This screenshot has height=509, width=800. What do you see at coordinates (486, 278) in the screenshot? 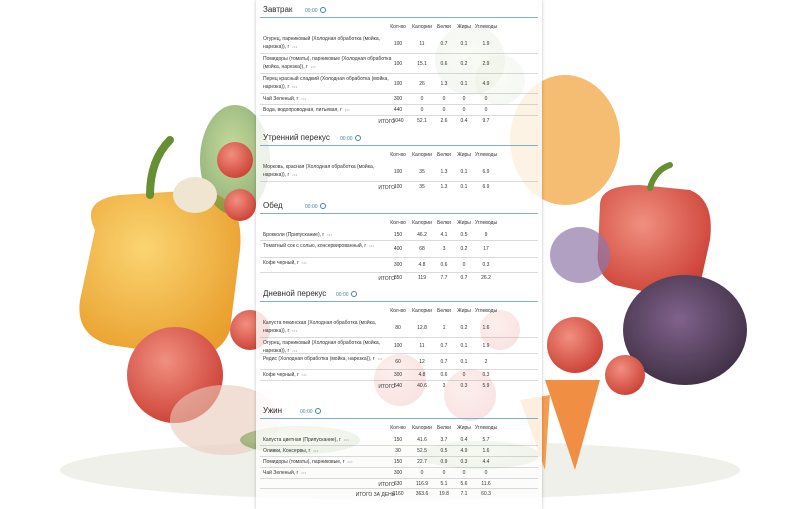
I see `total-carbs: 26.2` at bounding box center [486, 278].